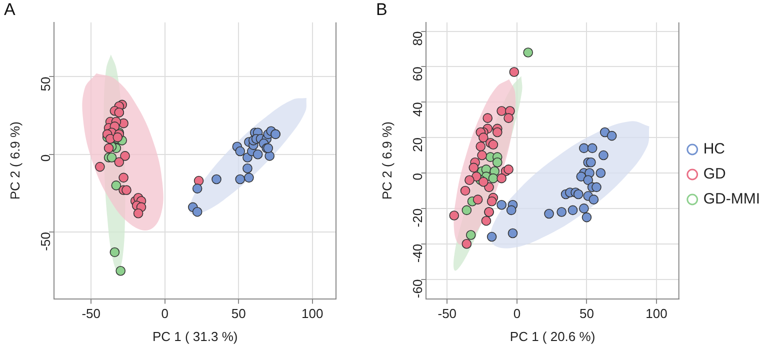 The width and height of the screenshot is (770, 353). Describe the element at coordinates (45, 241) in the screenshot. I see `y-tick-label: -50` at that location.